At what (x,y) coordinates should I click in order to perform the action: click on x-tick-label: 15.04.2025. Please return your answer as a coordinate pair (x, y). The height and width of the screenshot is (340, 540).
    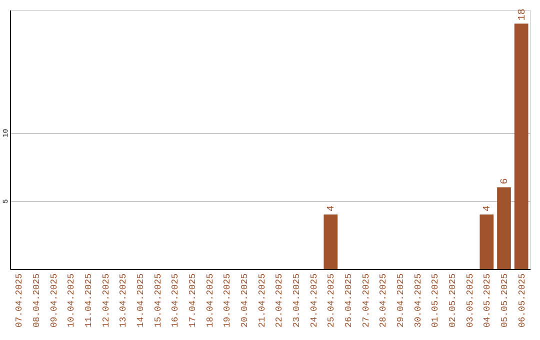
    Looking at the image, I should click on (158, 301).